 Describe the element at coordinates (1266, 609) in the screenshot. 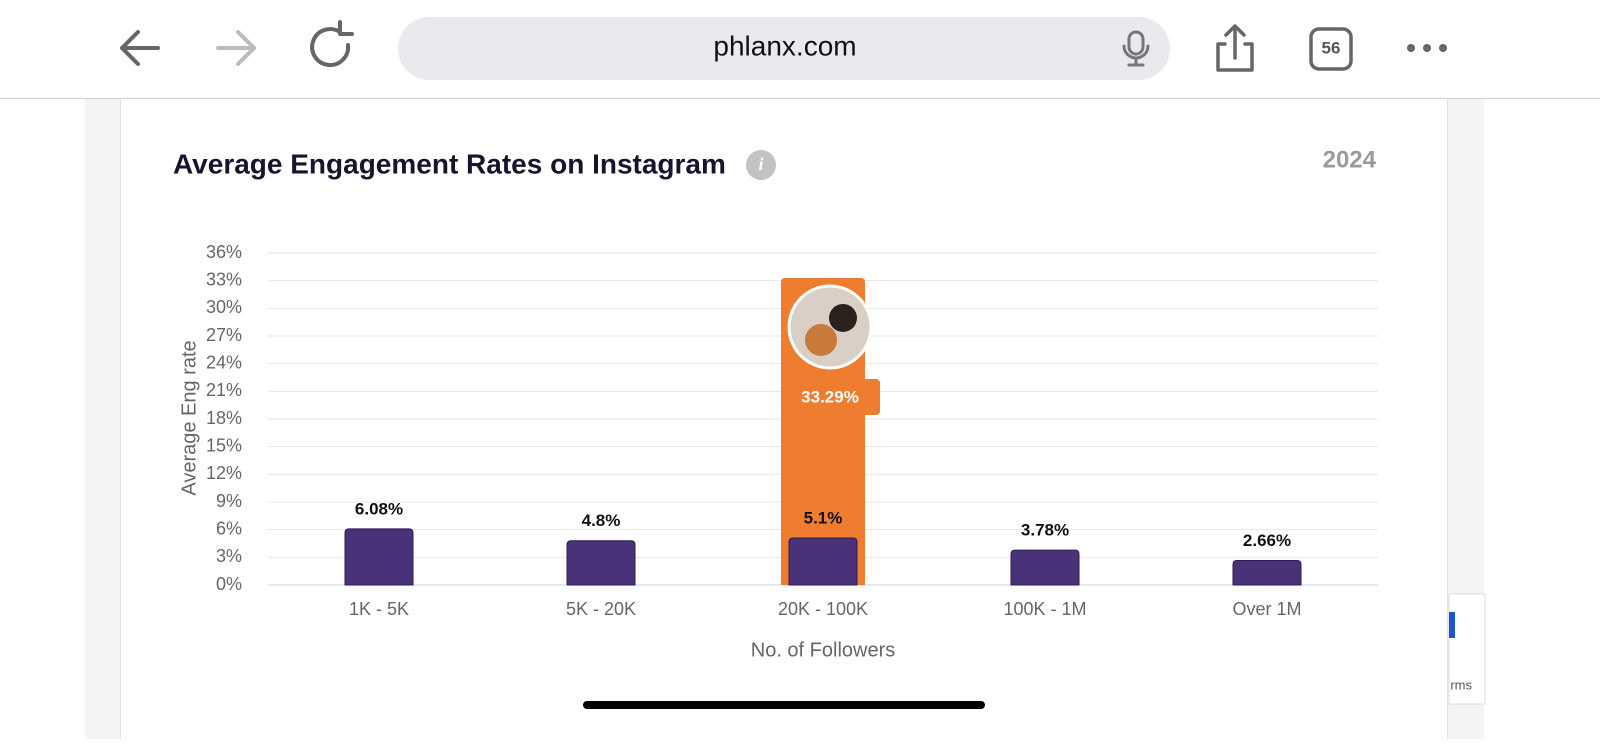

I see `x-tick-label: Over 1M` at that location.